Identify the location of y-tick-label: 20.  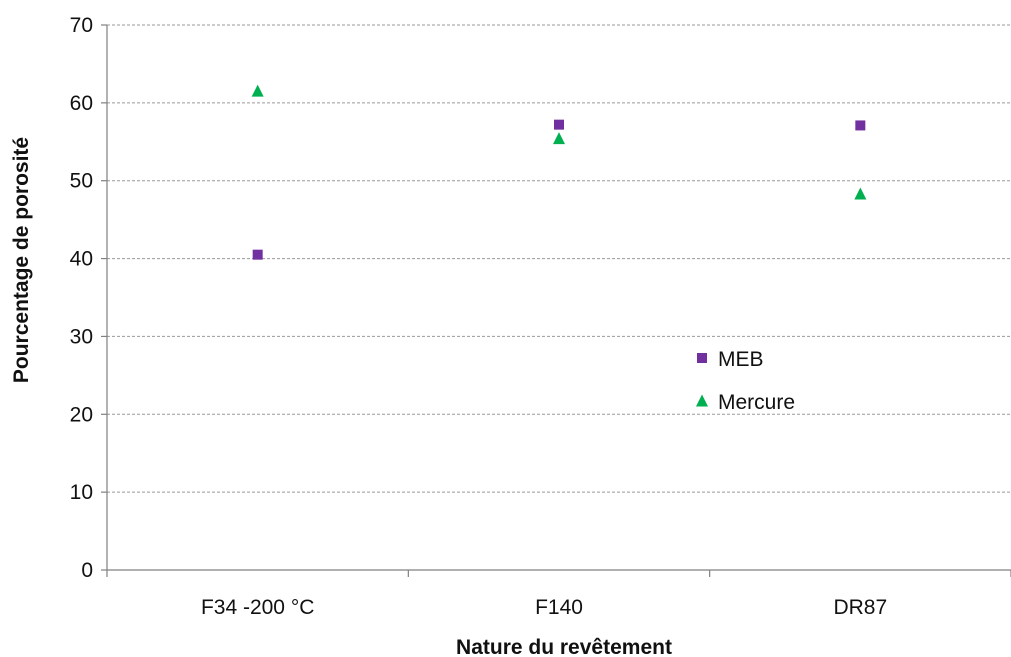
(81, 414).